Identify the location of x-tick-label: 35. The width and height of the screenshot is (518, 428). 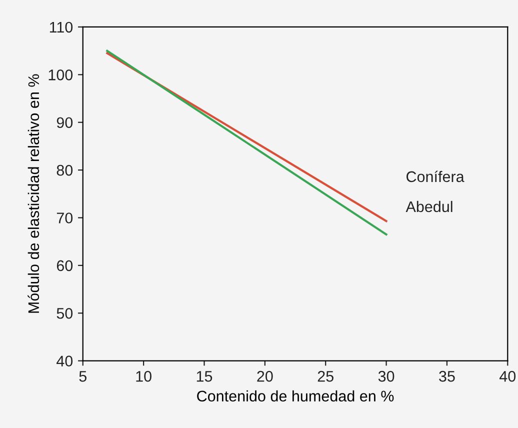
(447, 376).